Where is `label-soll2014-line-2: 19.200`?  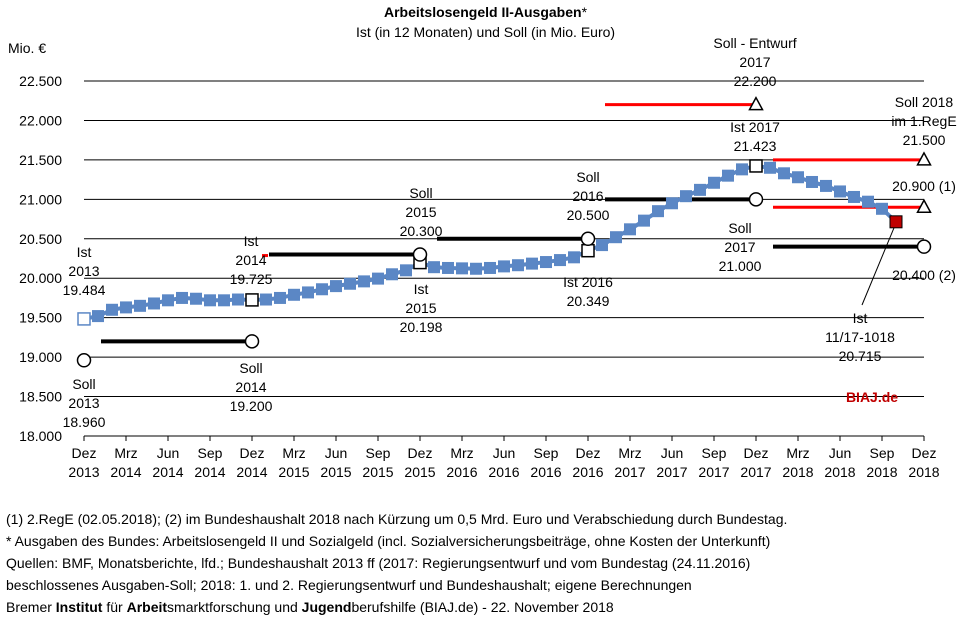 label-soll2014-line-2: 19.200 is located at coordinates (251, 406).